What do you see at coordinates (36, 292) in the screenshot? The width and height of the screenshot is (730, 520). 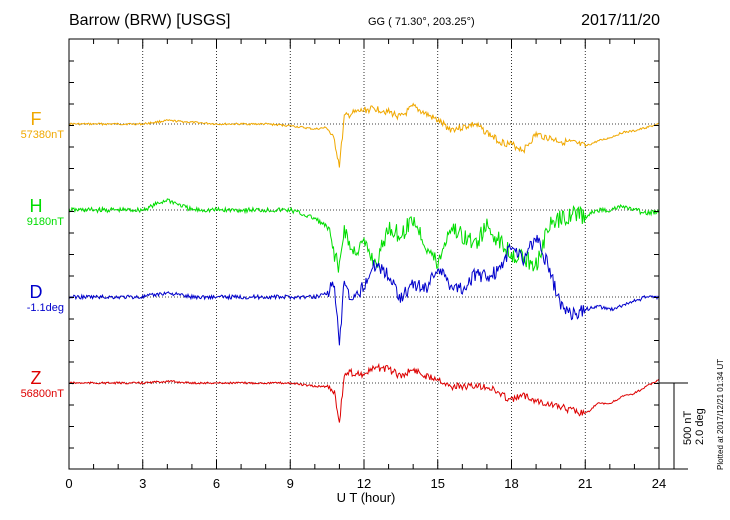 I see `component-name-d: D` at bounding box center [36, 292].